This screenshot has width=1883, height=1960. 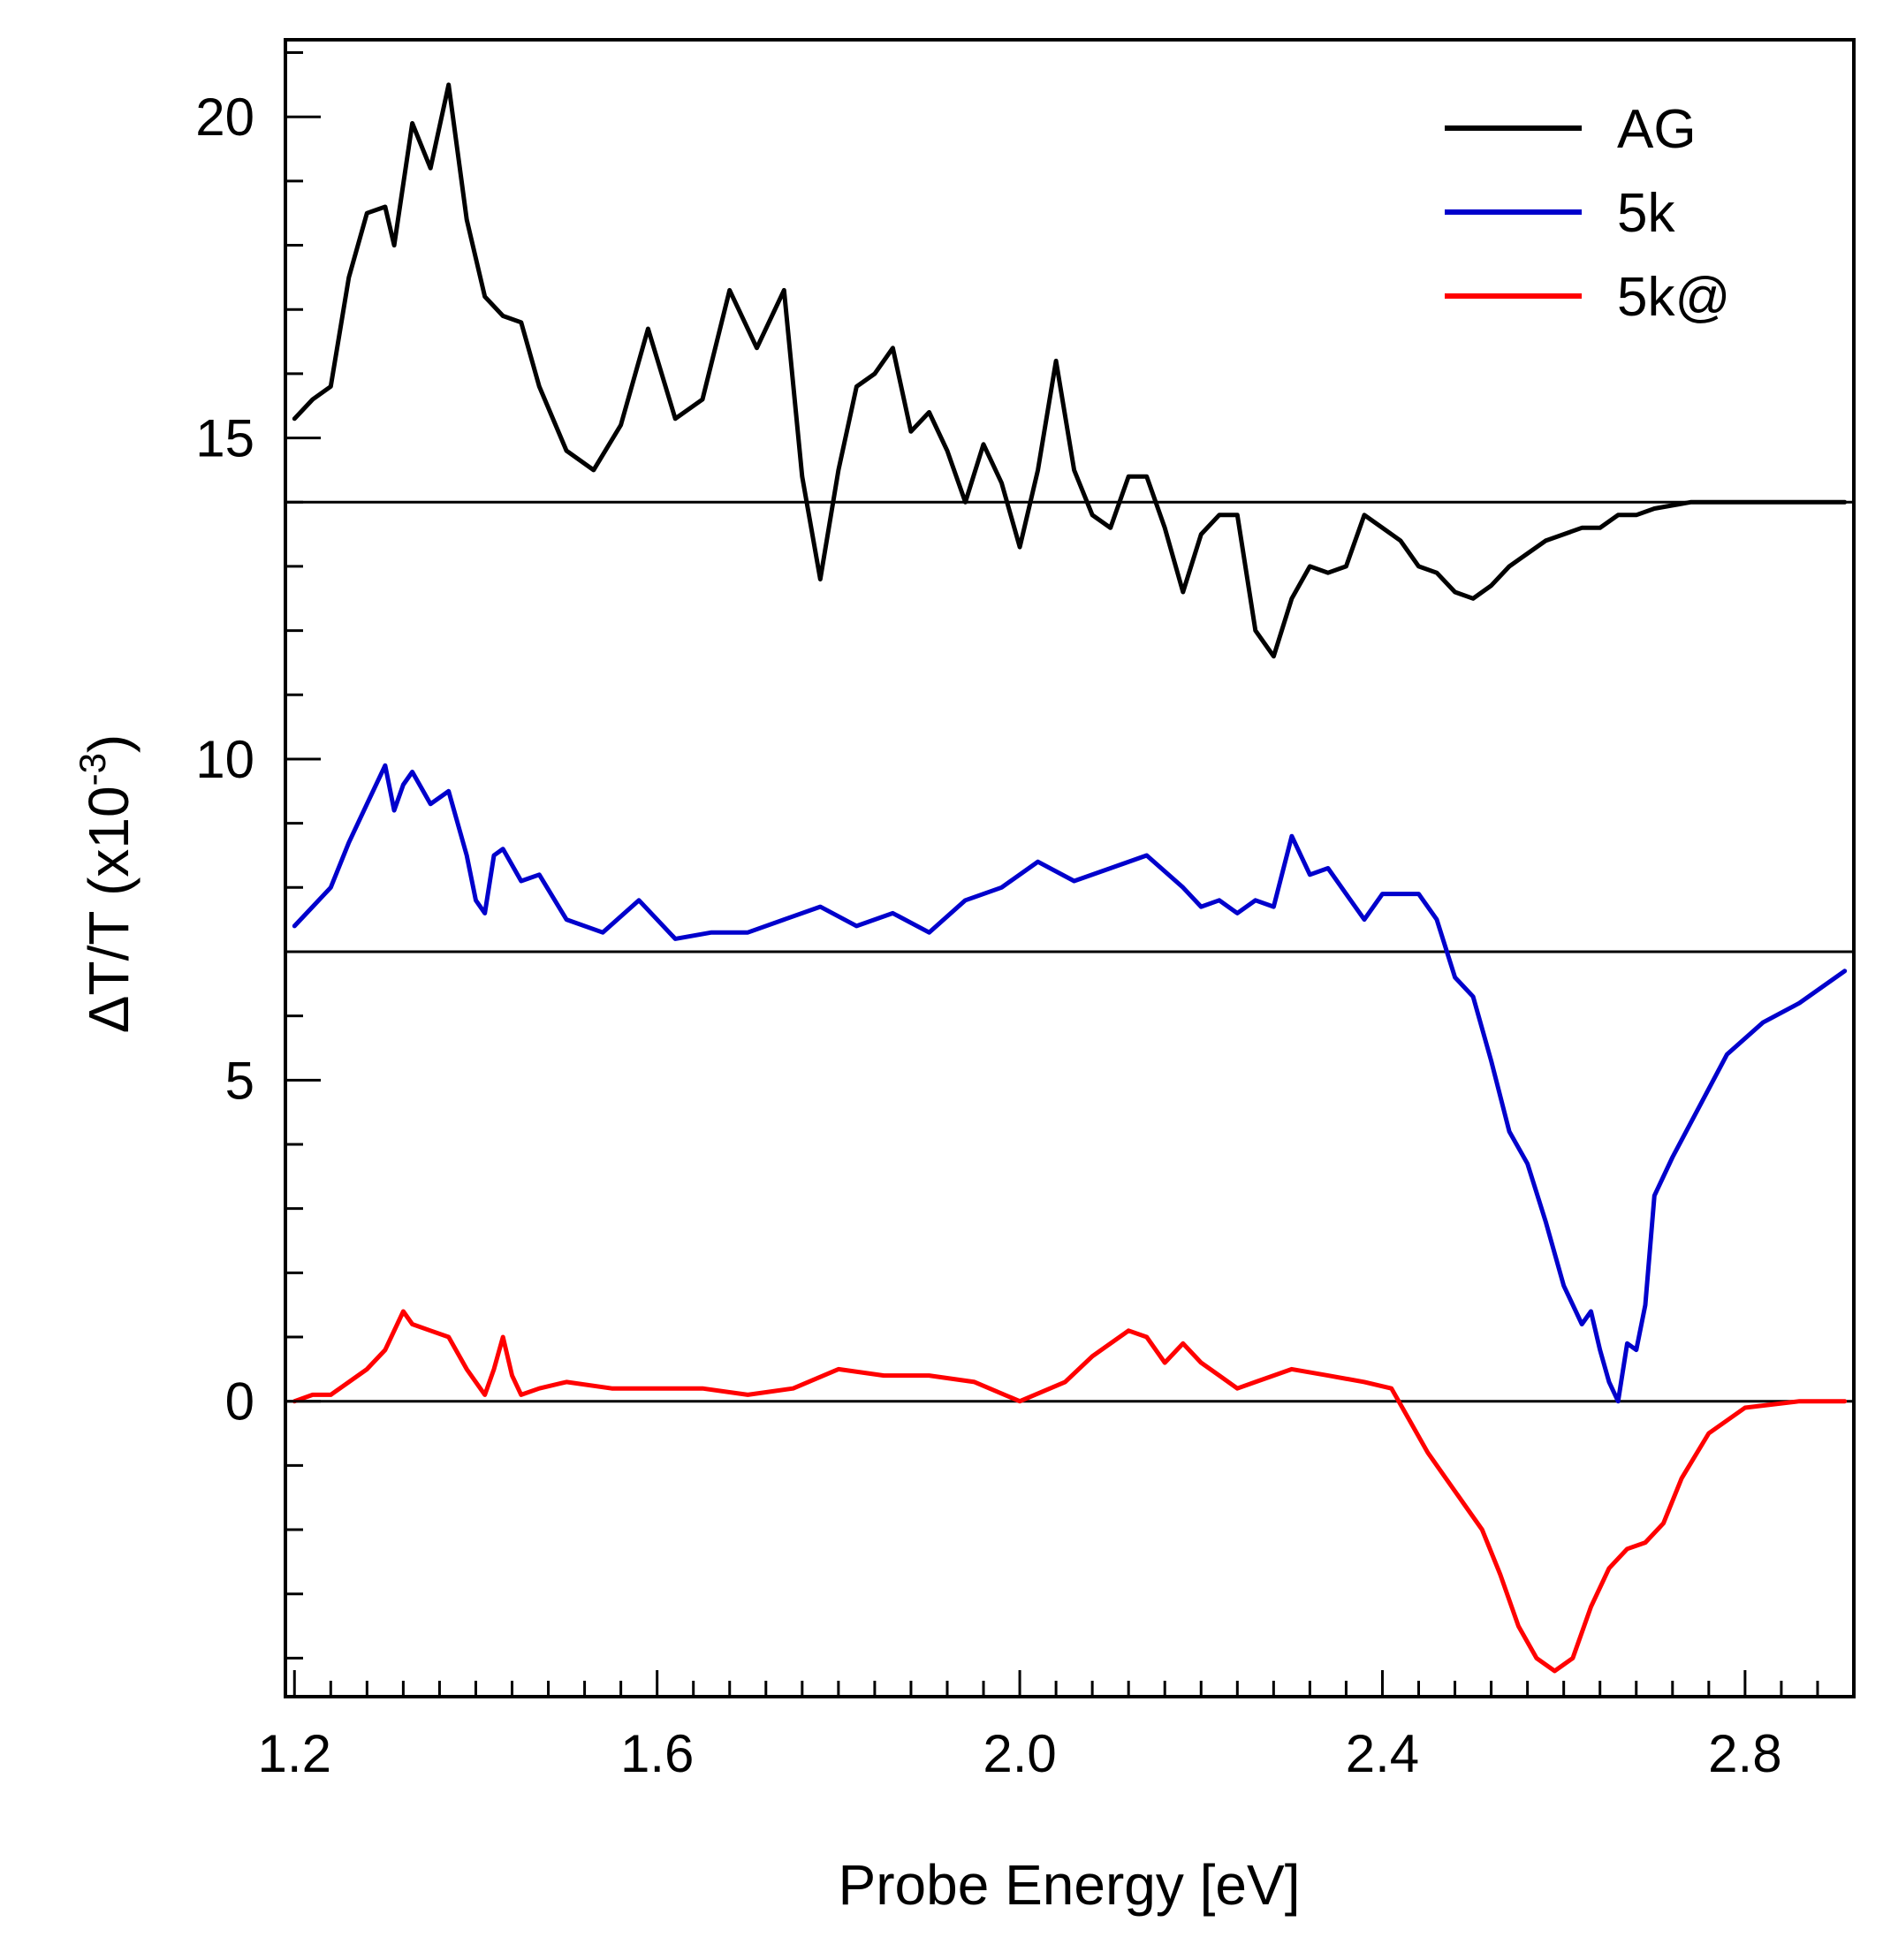 I want to click on y-tick-label: 5, so click(x=240, y=1080).